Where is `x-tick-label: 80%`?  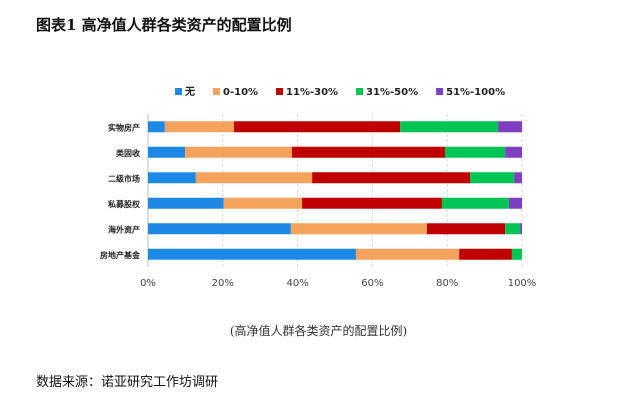 x-tick-label: 80% is located at coordinates (447, 283).